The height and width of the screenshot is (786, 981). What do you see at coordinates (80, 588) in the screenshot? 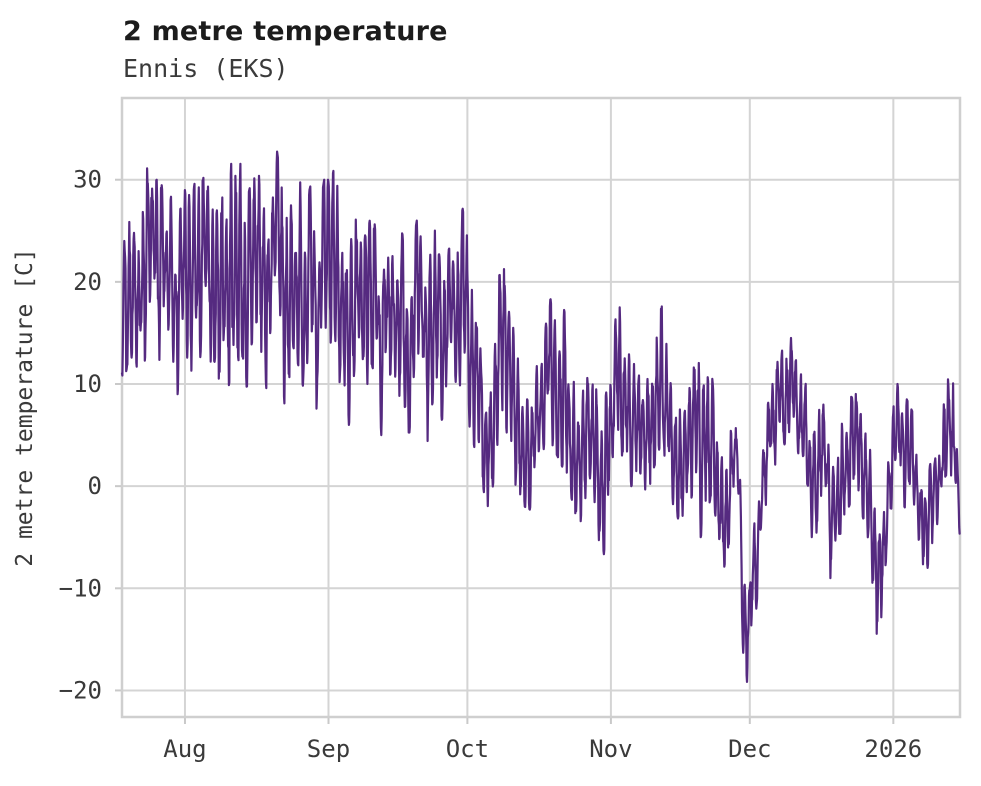
I see `y-tick-label: −10` at bounding box center [80, 588].